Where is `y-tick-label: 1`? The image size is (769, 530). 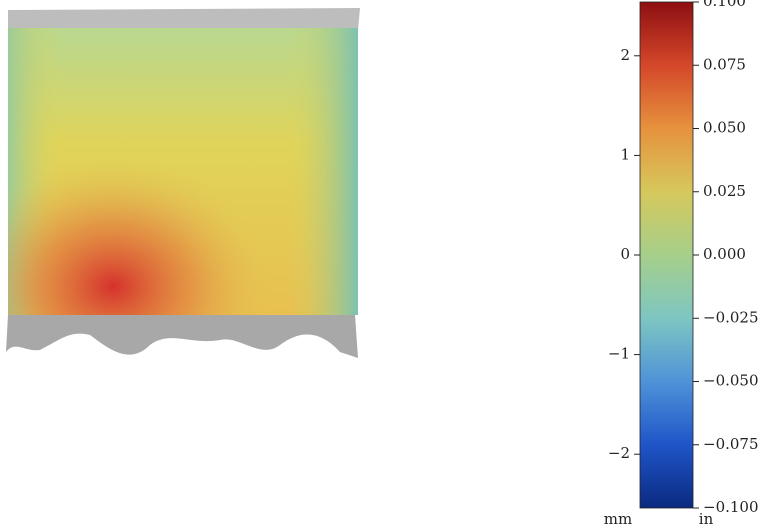
y-tick-label: 1 is located at coordinates (625, 154).